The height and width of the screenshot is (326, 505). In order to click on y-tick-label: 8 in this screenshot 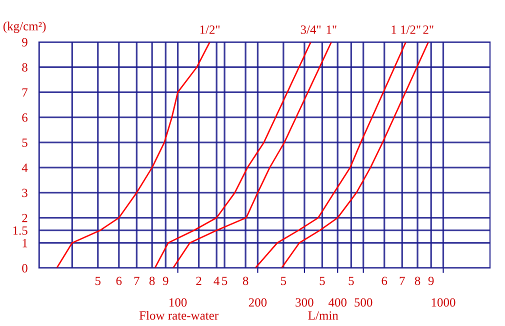, I will do `click(25, 67)`.